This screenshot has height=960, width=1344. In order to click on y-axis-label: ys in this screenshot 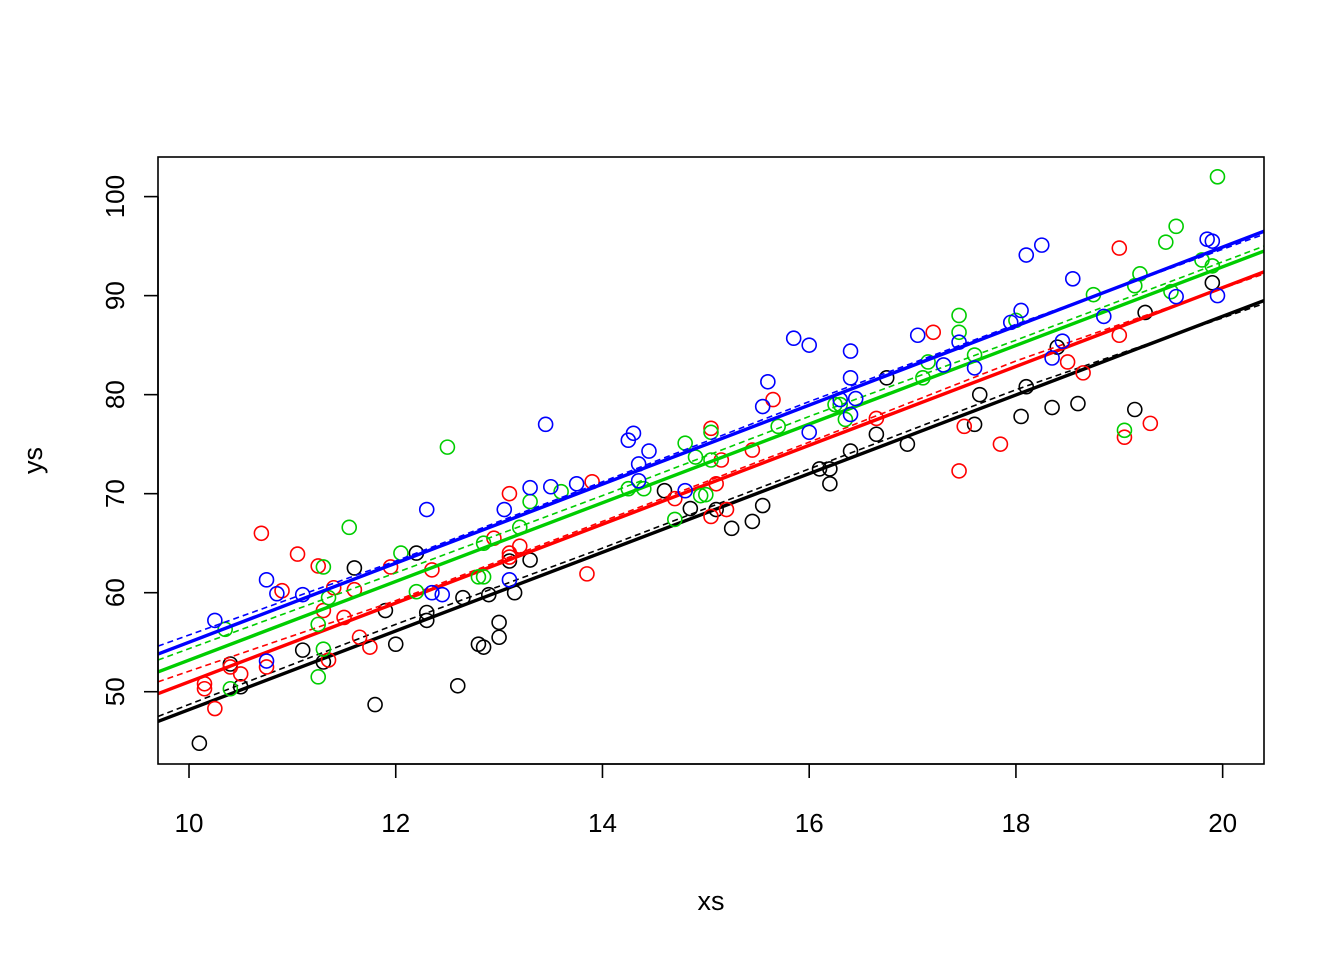, I will do `click(33, 460)`.